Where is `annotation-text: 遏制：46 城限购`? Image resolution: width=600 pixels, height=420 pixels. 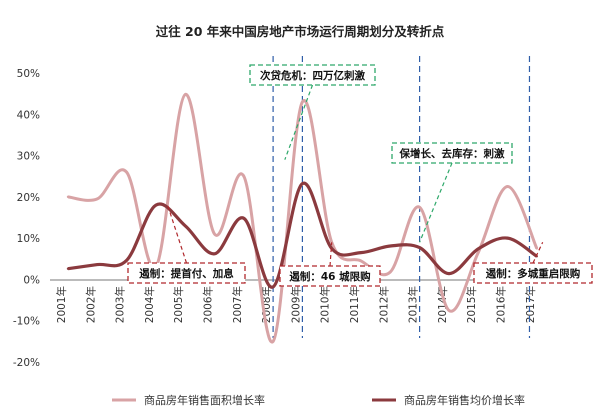
annotation-text: 遏制：46 城限购 is located at coordinates (329, 276).